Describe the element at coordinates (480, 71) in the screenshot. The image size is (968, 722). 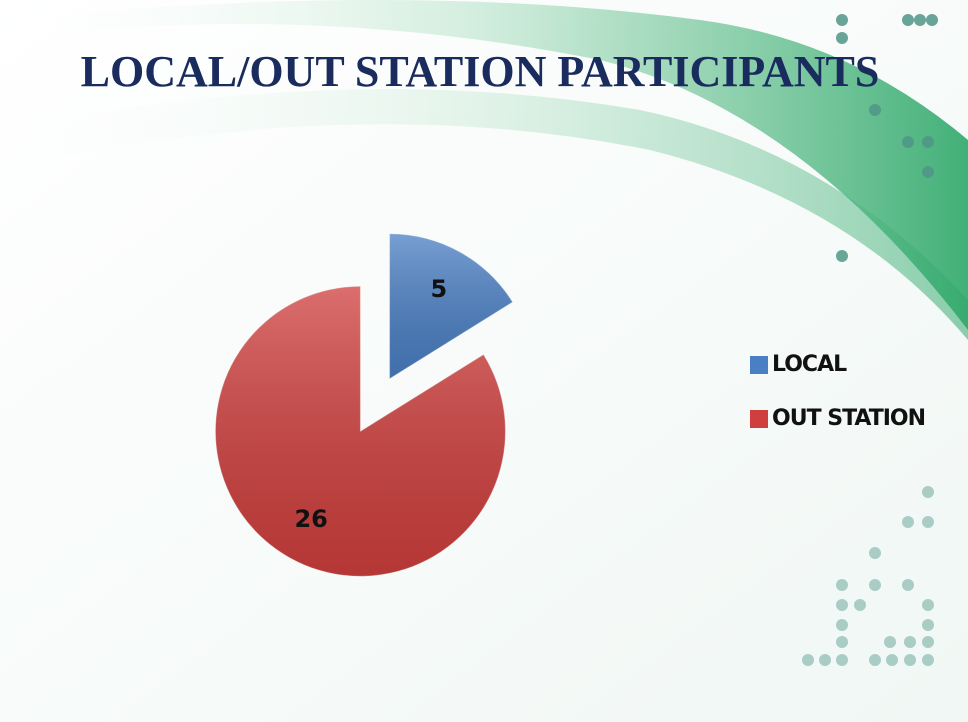
I see `chart-title: LOCAL/OUT STATION PARTICIPANTS` at that location.